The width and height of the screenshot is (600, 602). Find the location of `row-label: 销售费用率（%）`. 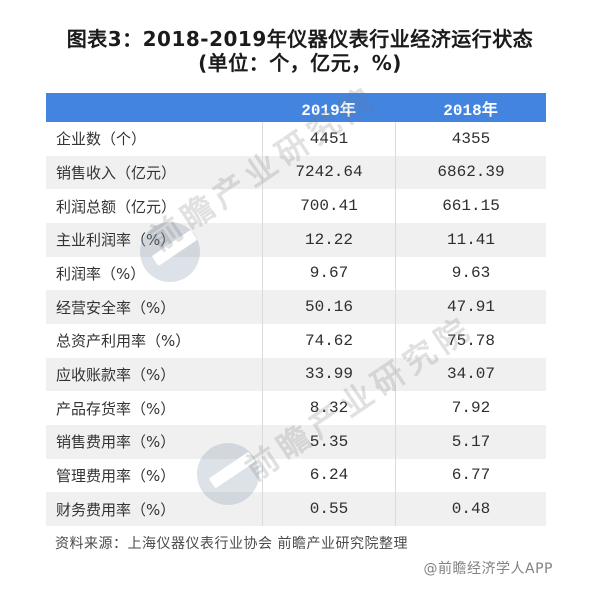

row-label: 销售费用率（%） is located at coordinates (116, 442).